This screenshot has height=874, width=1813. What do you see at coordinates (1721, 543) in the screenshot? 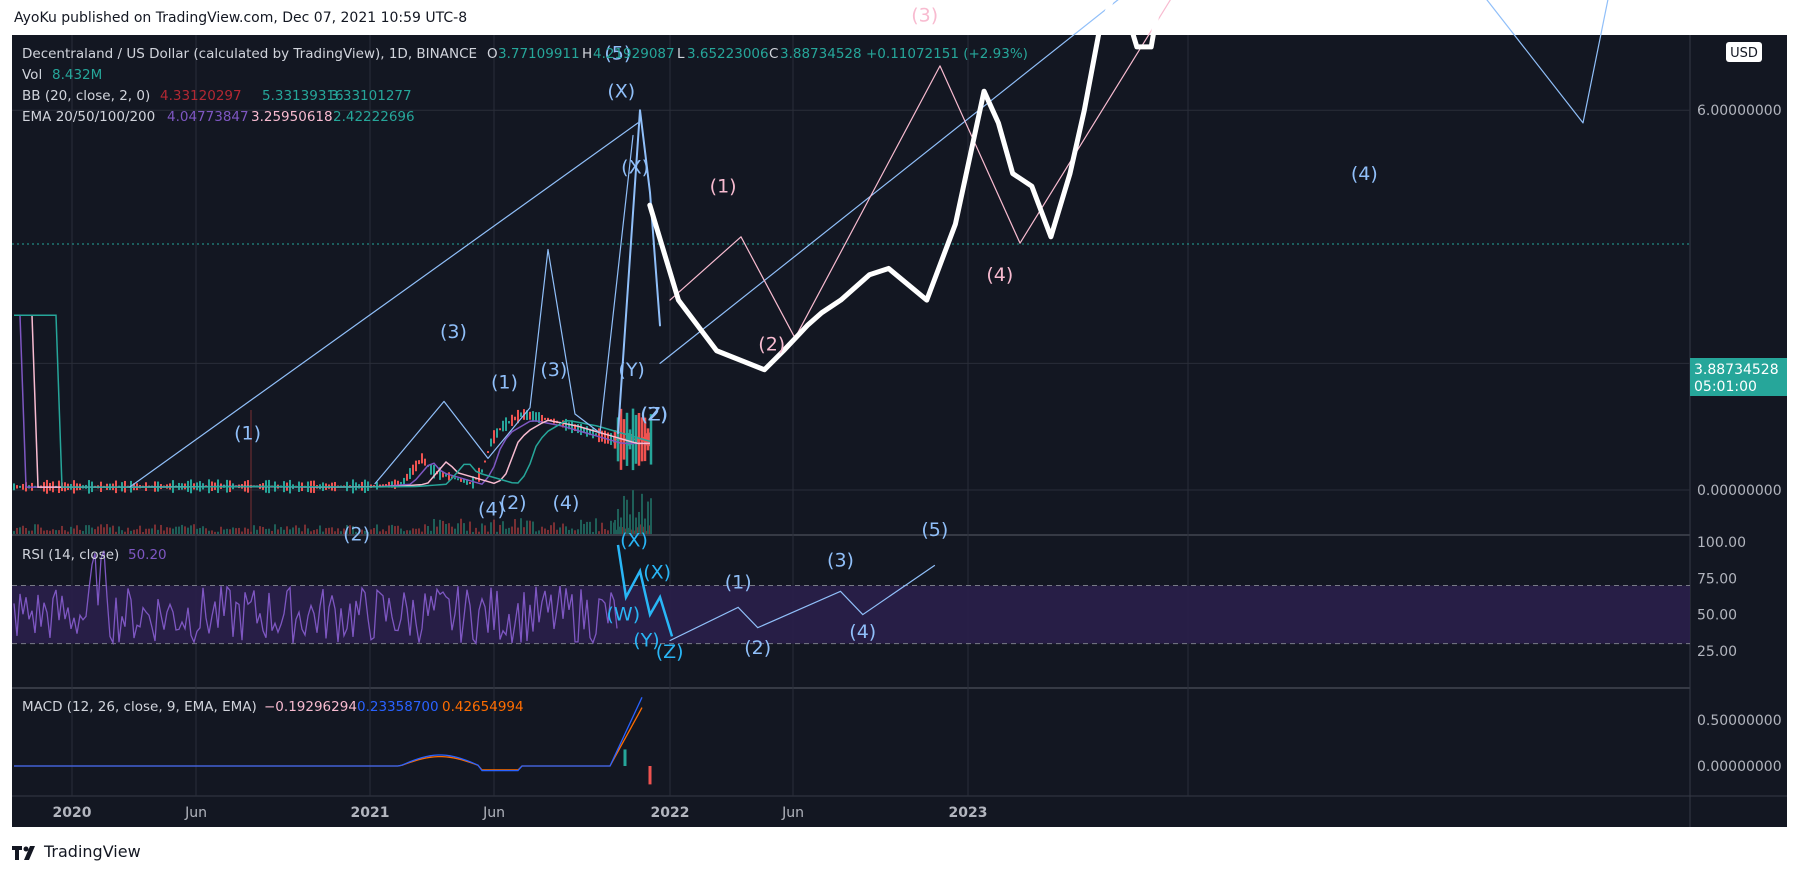
I see `rsi-tick-label: 100.00` at bounding box center [1721, 543].